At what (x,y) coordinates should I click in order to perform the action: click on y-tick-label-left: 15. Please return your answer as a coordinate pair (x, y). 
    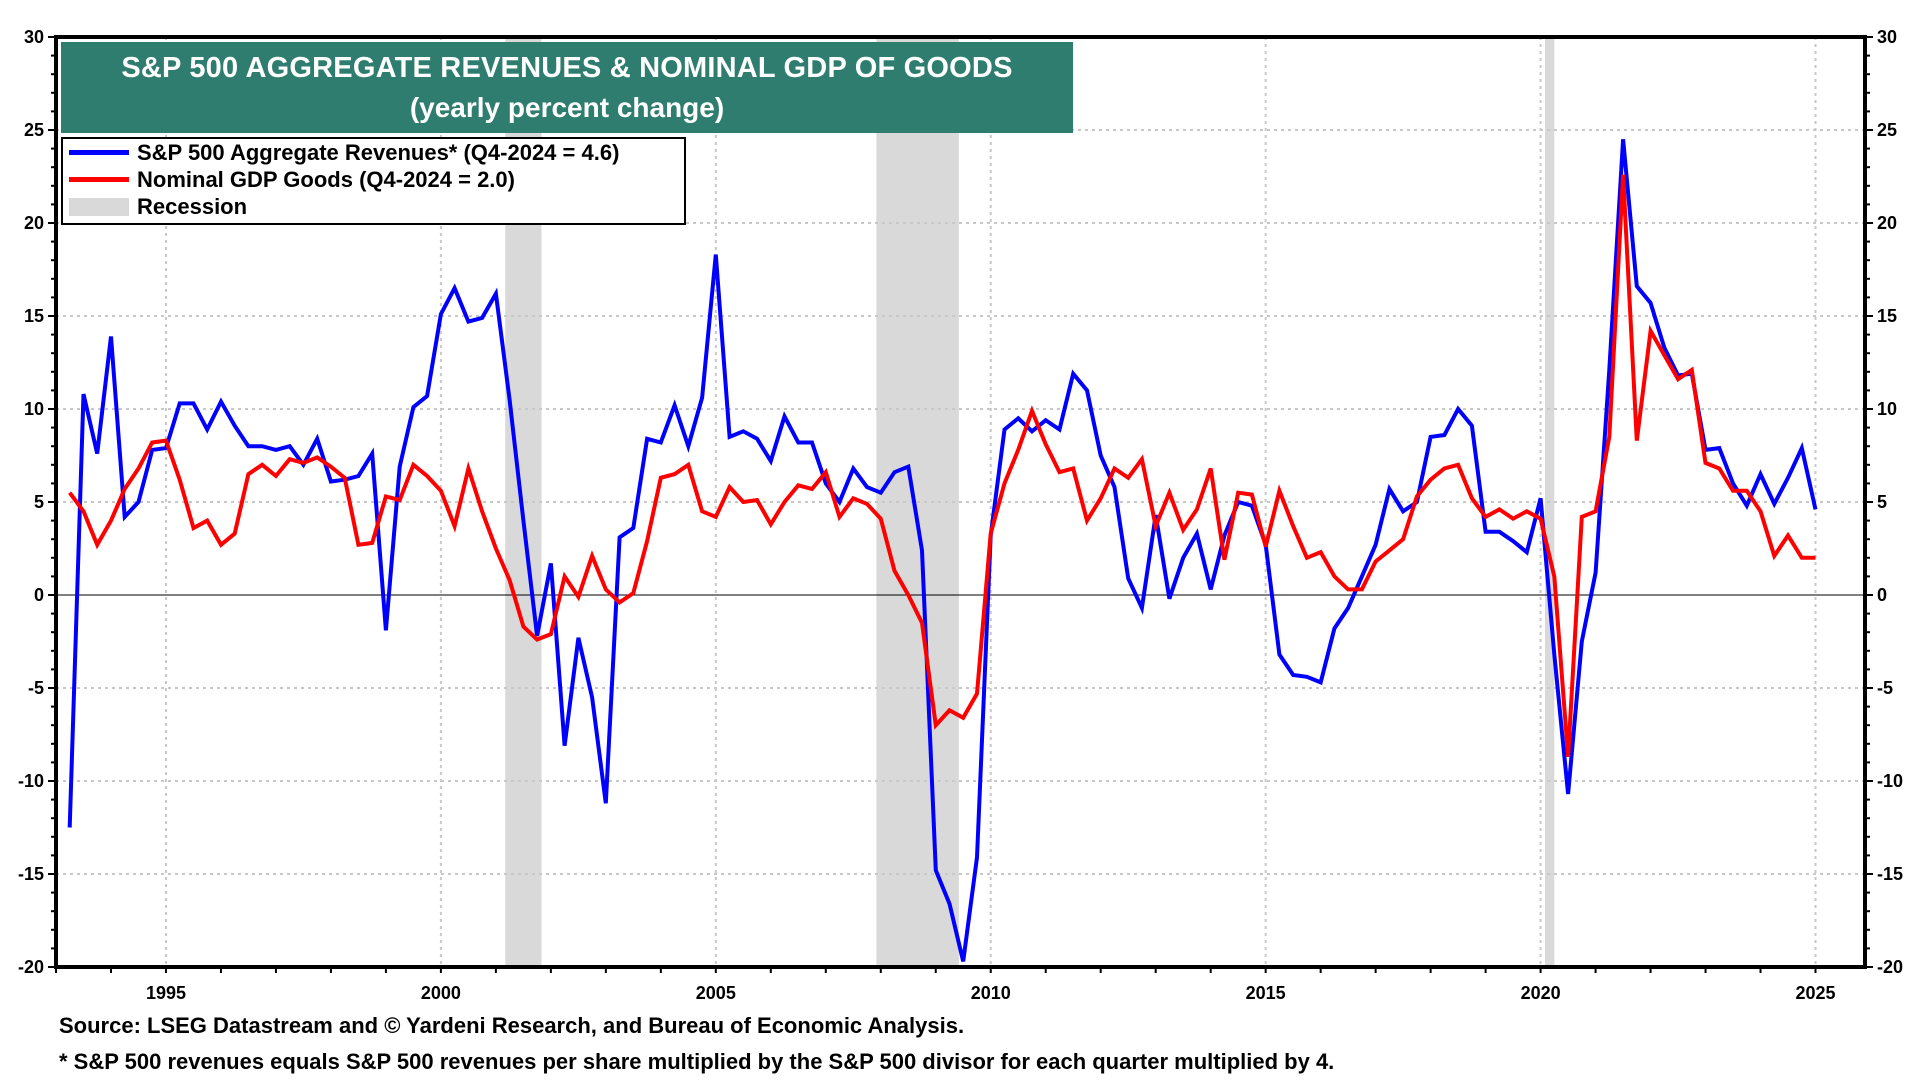
    Looking at the image, I should click on (34, 316).